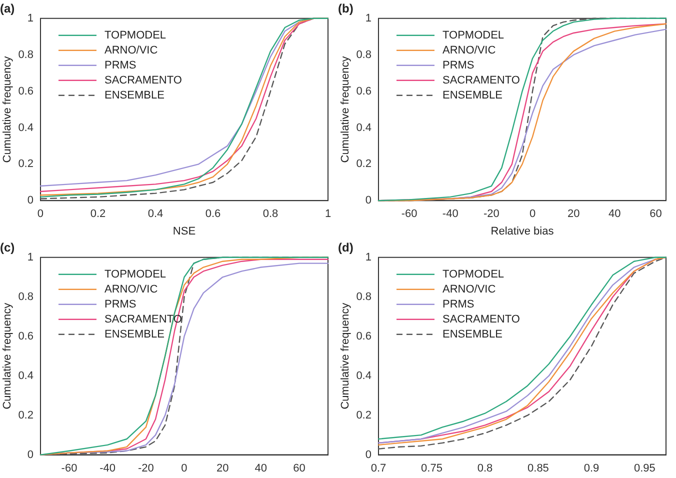 The image size is (676, 478). What do you see at coordinates (346, 9) in the screenshot?
I see `chart-title: (b)` at bounding box center [346, 9].